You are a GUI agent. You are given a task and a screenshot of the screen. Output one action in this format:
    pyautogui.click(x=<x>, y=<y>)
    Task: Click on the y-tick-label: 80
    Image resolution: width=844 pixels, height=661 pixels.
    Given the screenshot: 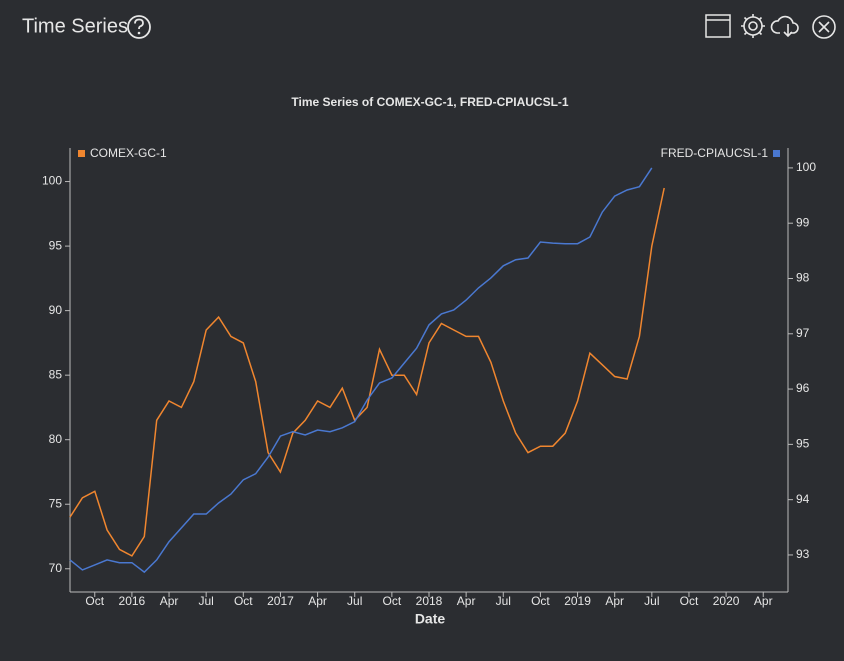 What is the action you would take?
    pyautogui.click(x=56, y=439)
    